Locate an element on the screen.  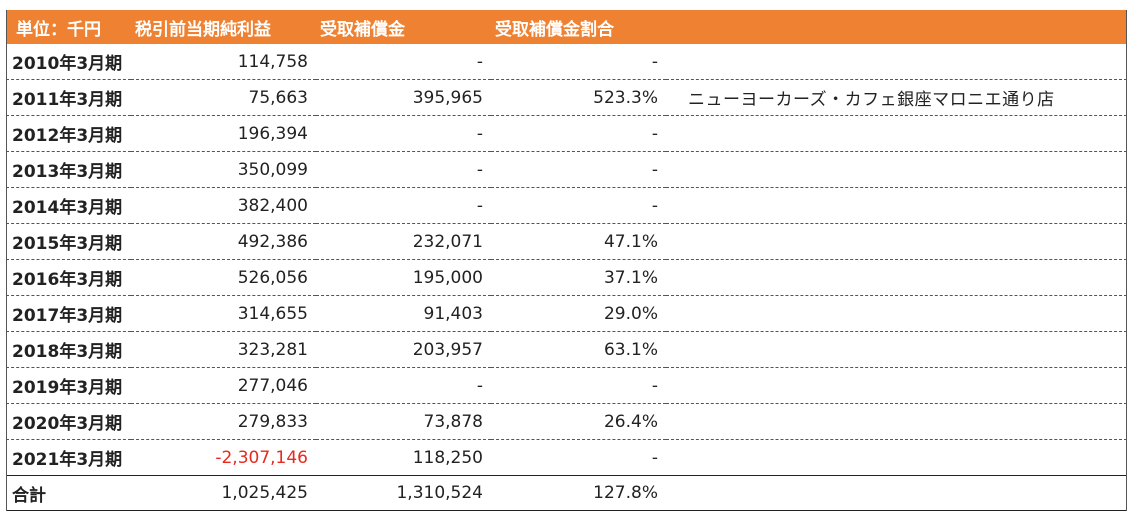
total-note is located at coordinates (896, 493).